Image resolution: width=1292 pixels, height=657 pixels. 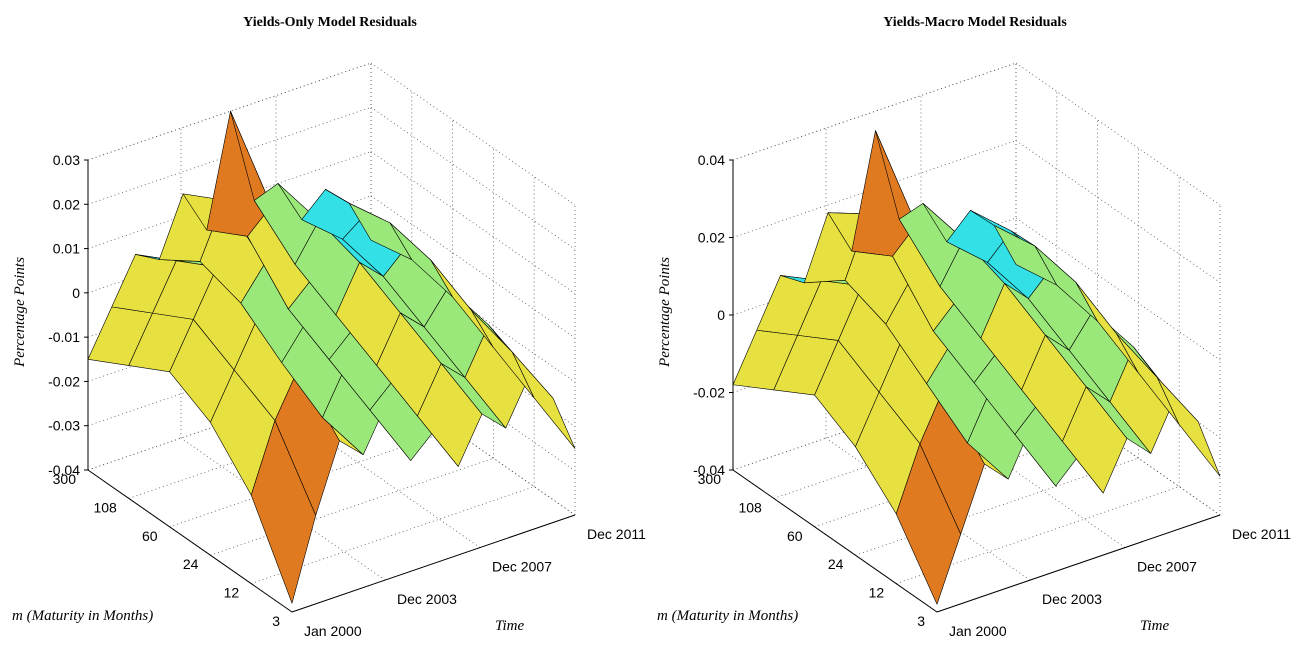 I want to click on z-tick-label: 0.01, so click(x=66, y=249).